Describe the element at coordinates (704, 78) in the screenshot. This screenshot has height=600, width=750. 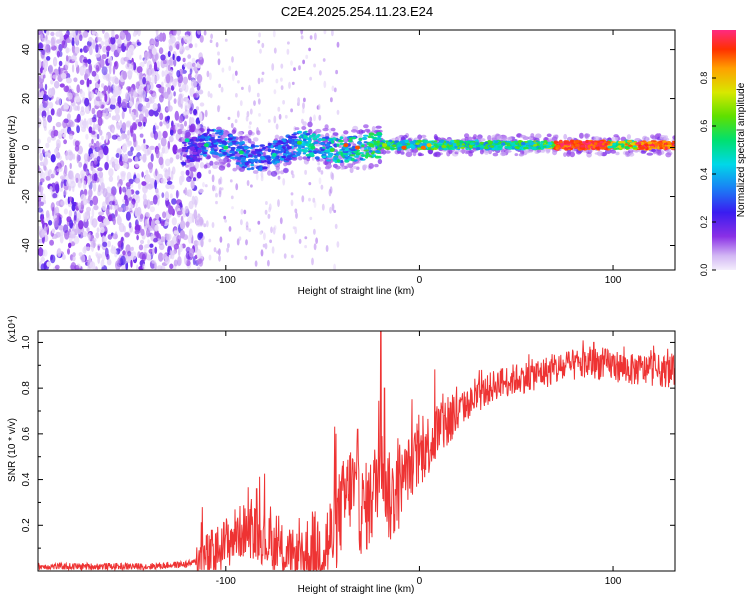
I see `colorbar-tick-label: 0.8` at that location.